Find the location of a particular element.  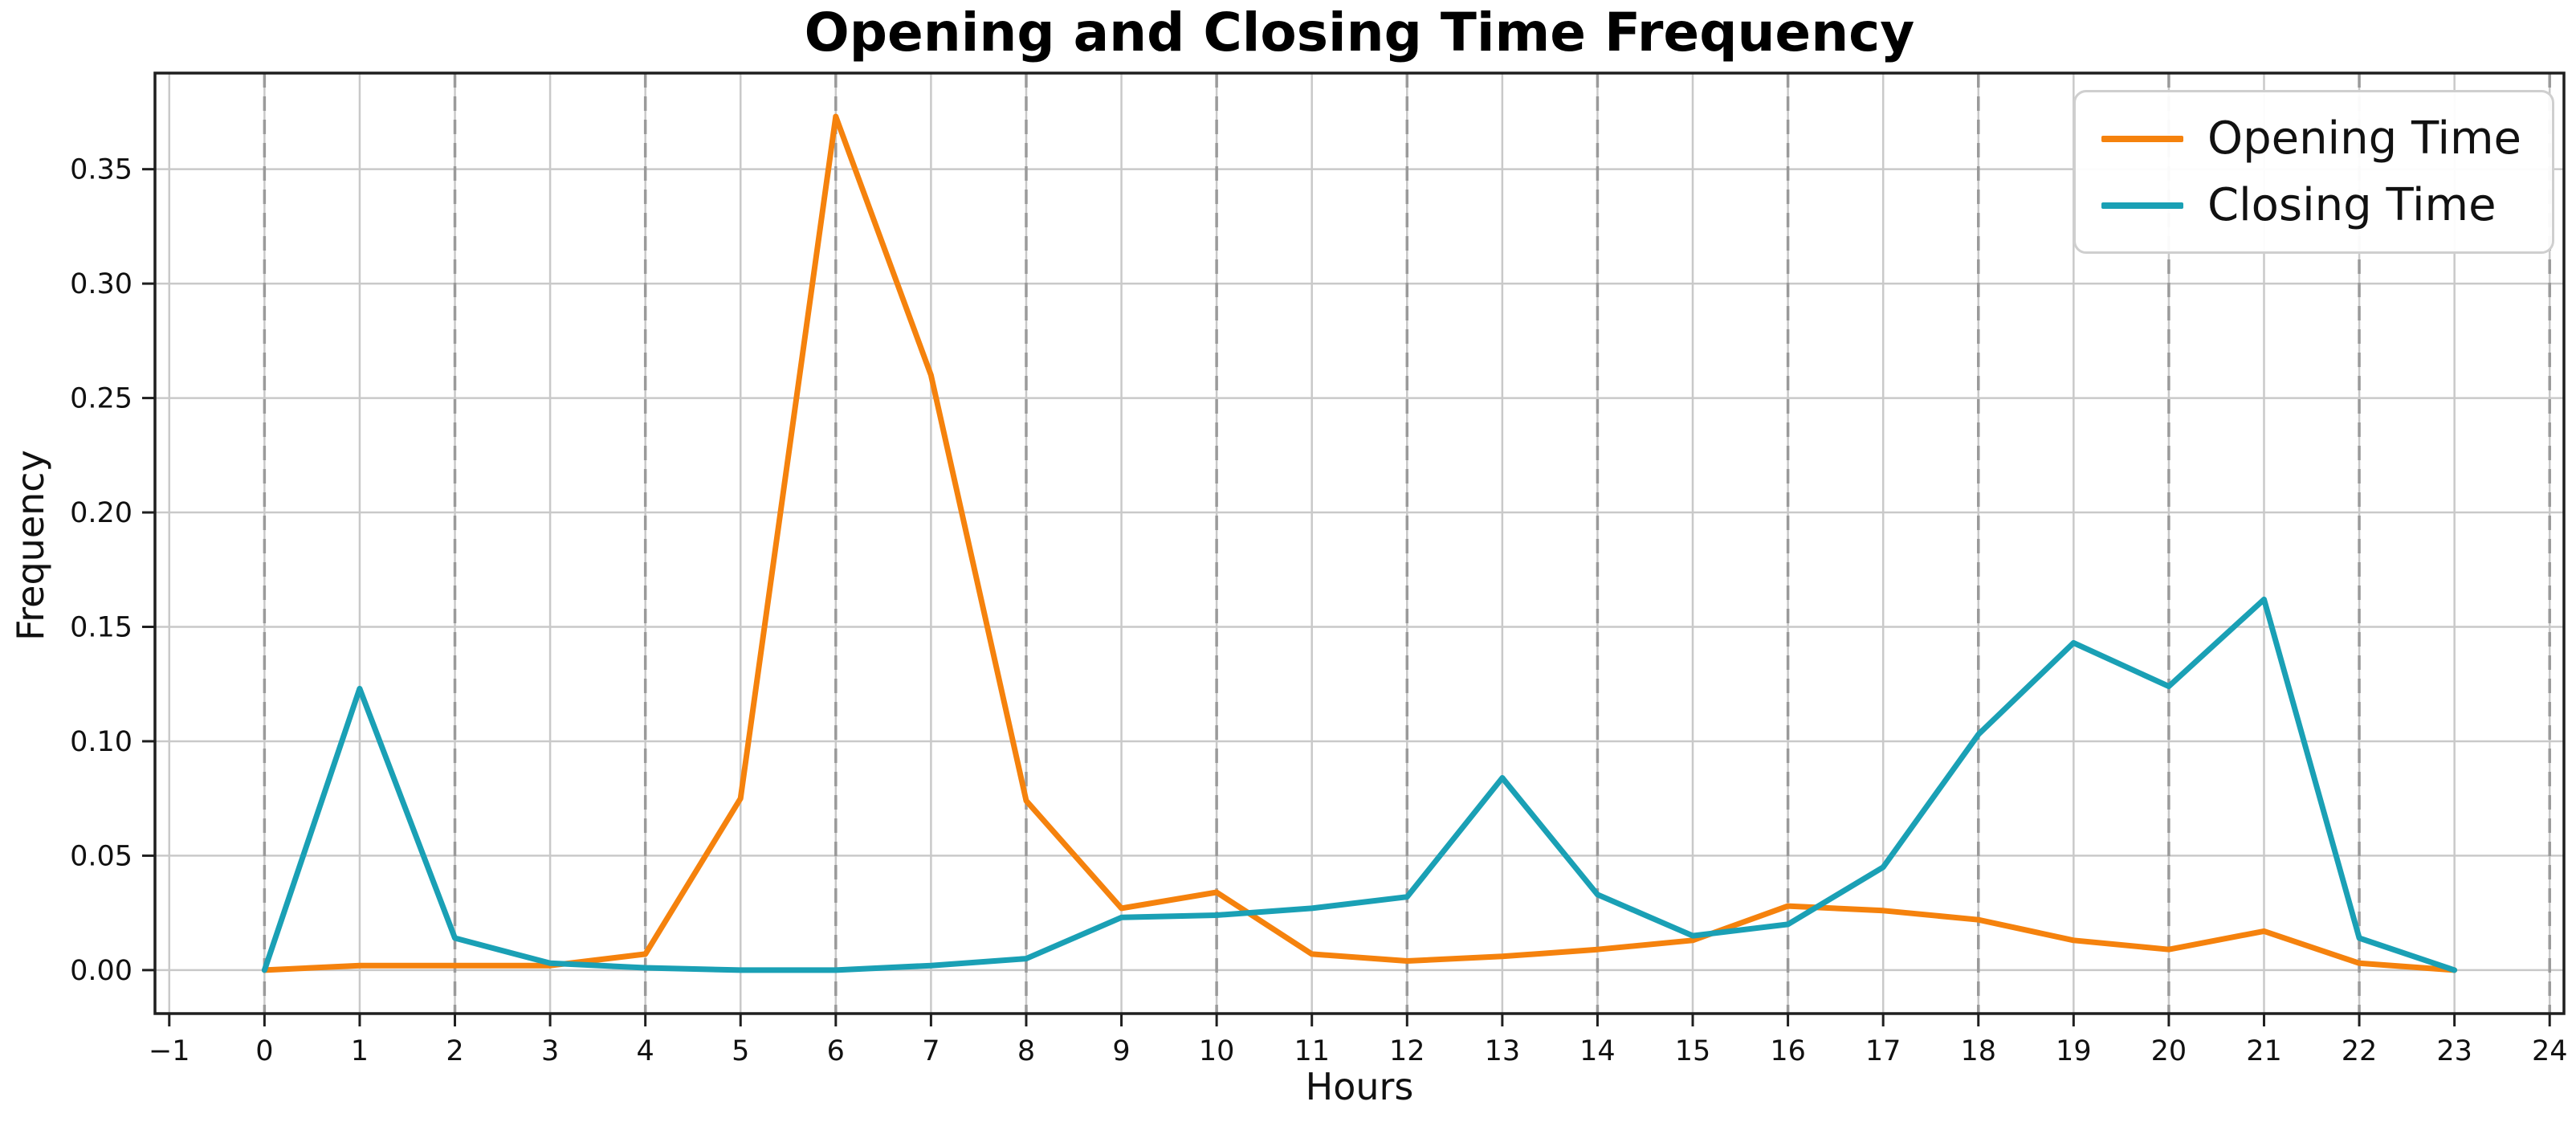

x-tick-label: 18 is located at coordinates (1978, 1051).